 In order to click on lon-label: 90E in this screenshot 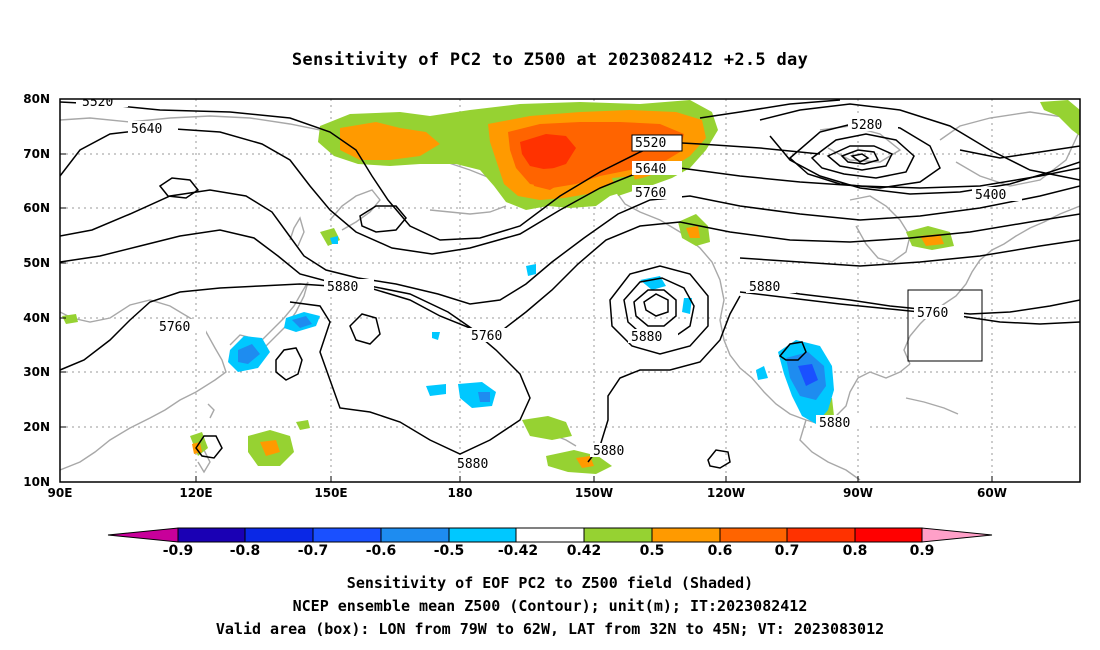, I will do `click(60, 493)`.